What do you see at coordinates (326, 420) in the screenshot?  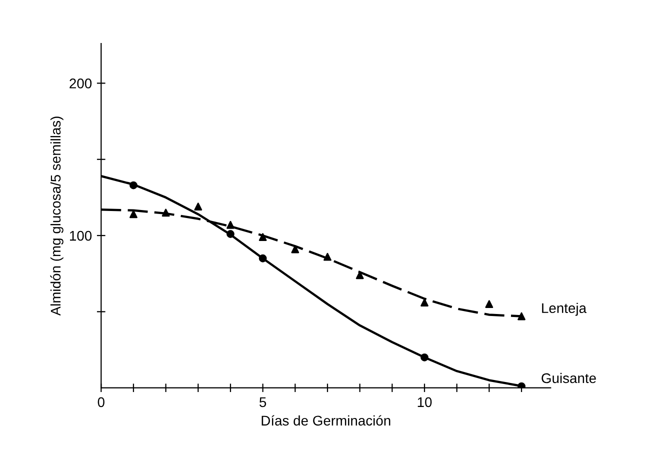 I see `x-axis-title: Días de Germinación` at bounding box center [326, 420].